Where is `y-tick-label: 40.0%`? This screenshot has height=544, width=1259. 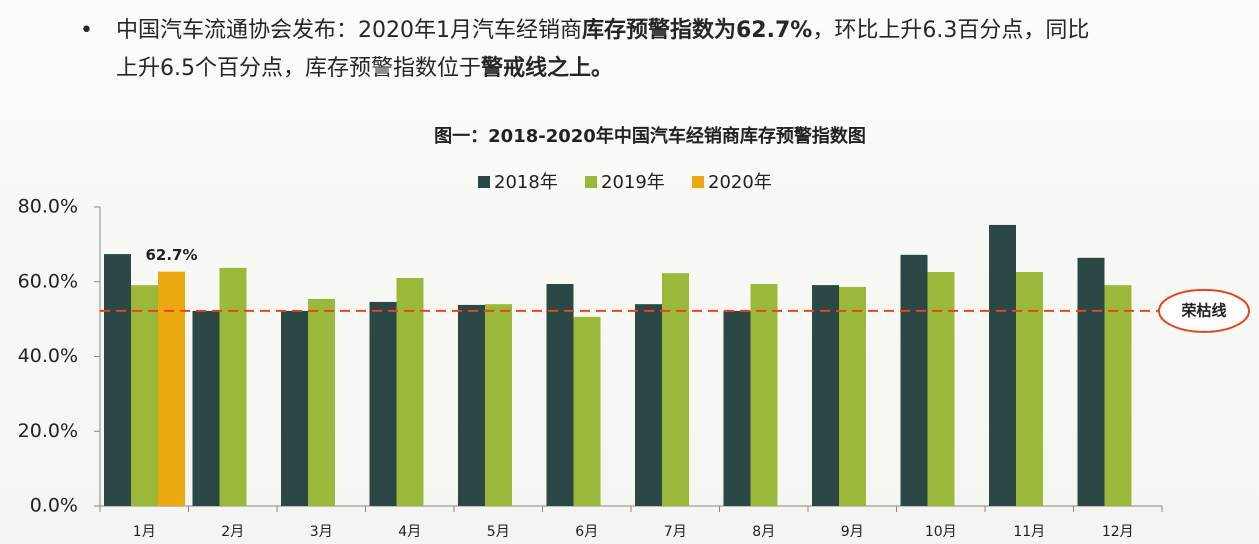
y-tick-label: 40.0% is located at coordinates (48, 356).